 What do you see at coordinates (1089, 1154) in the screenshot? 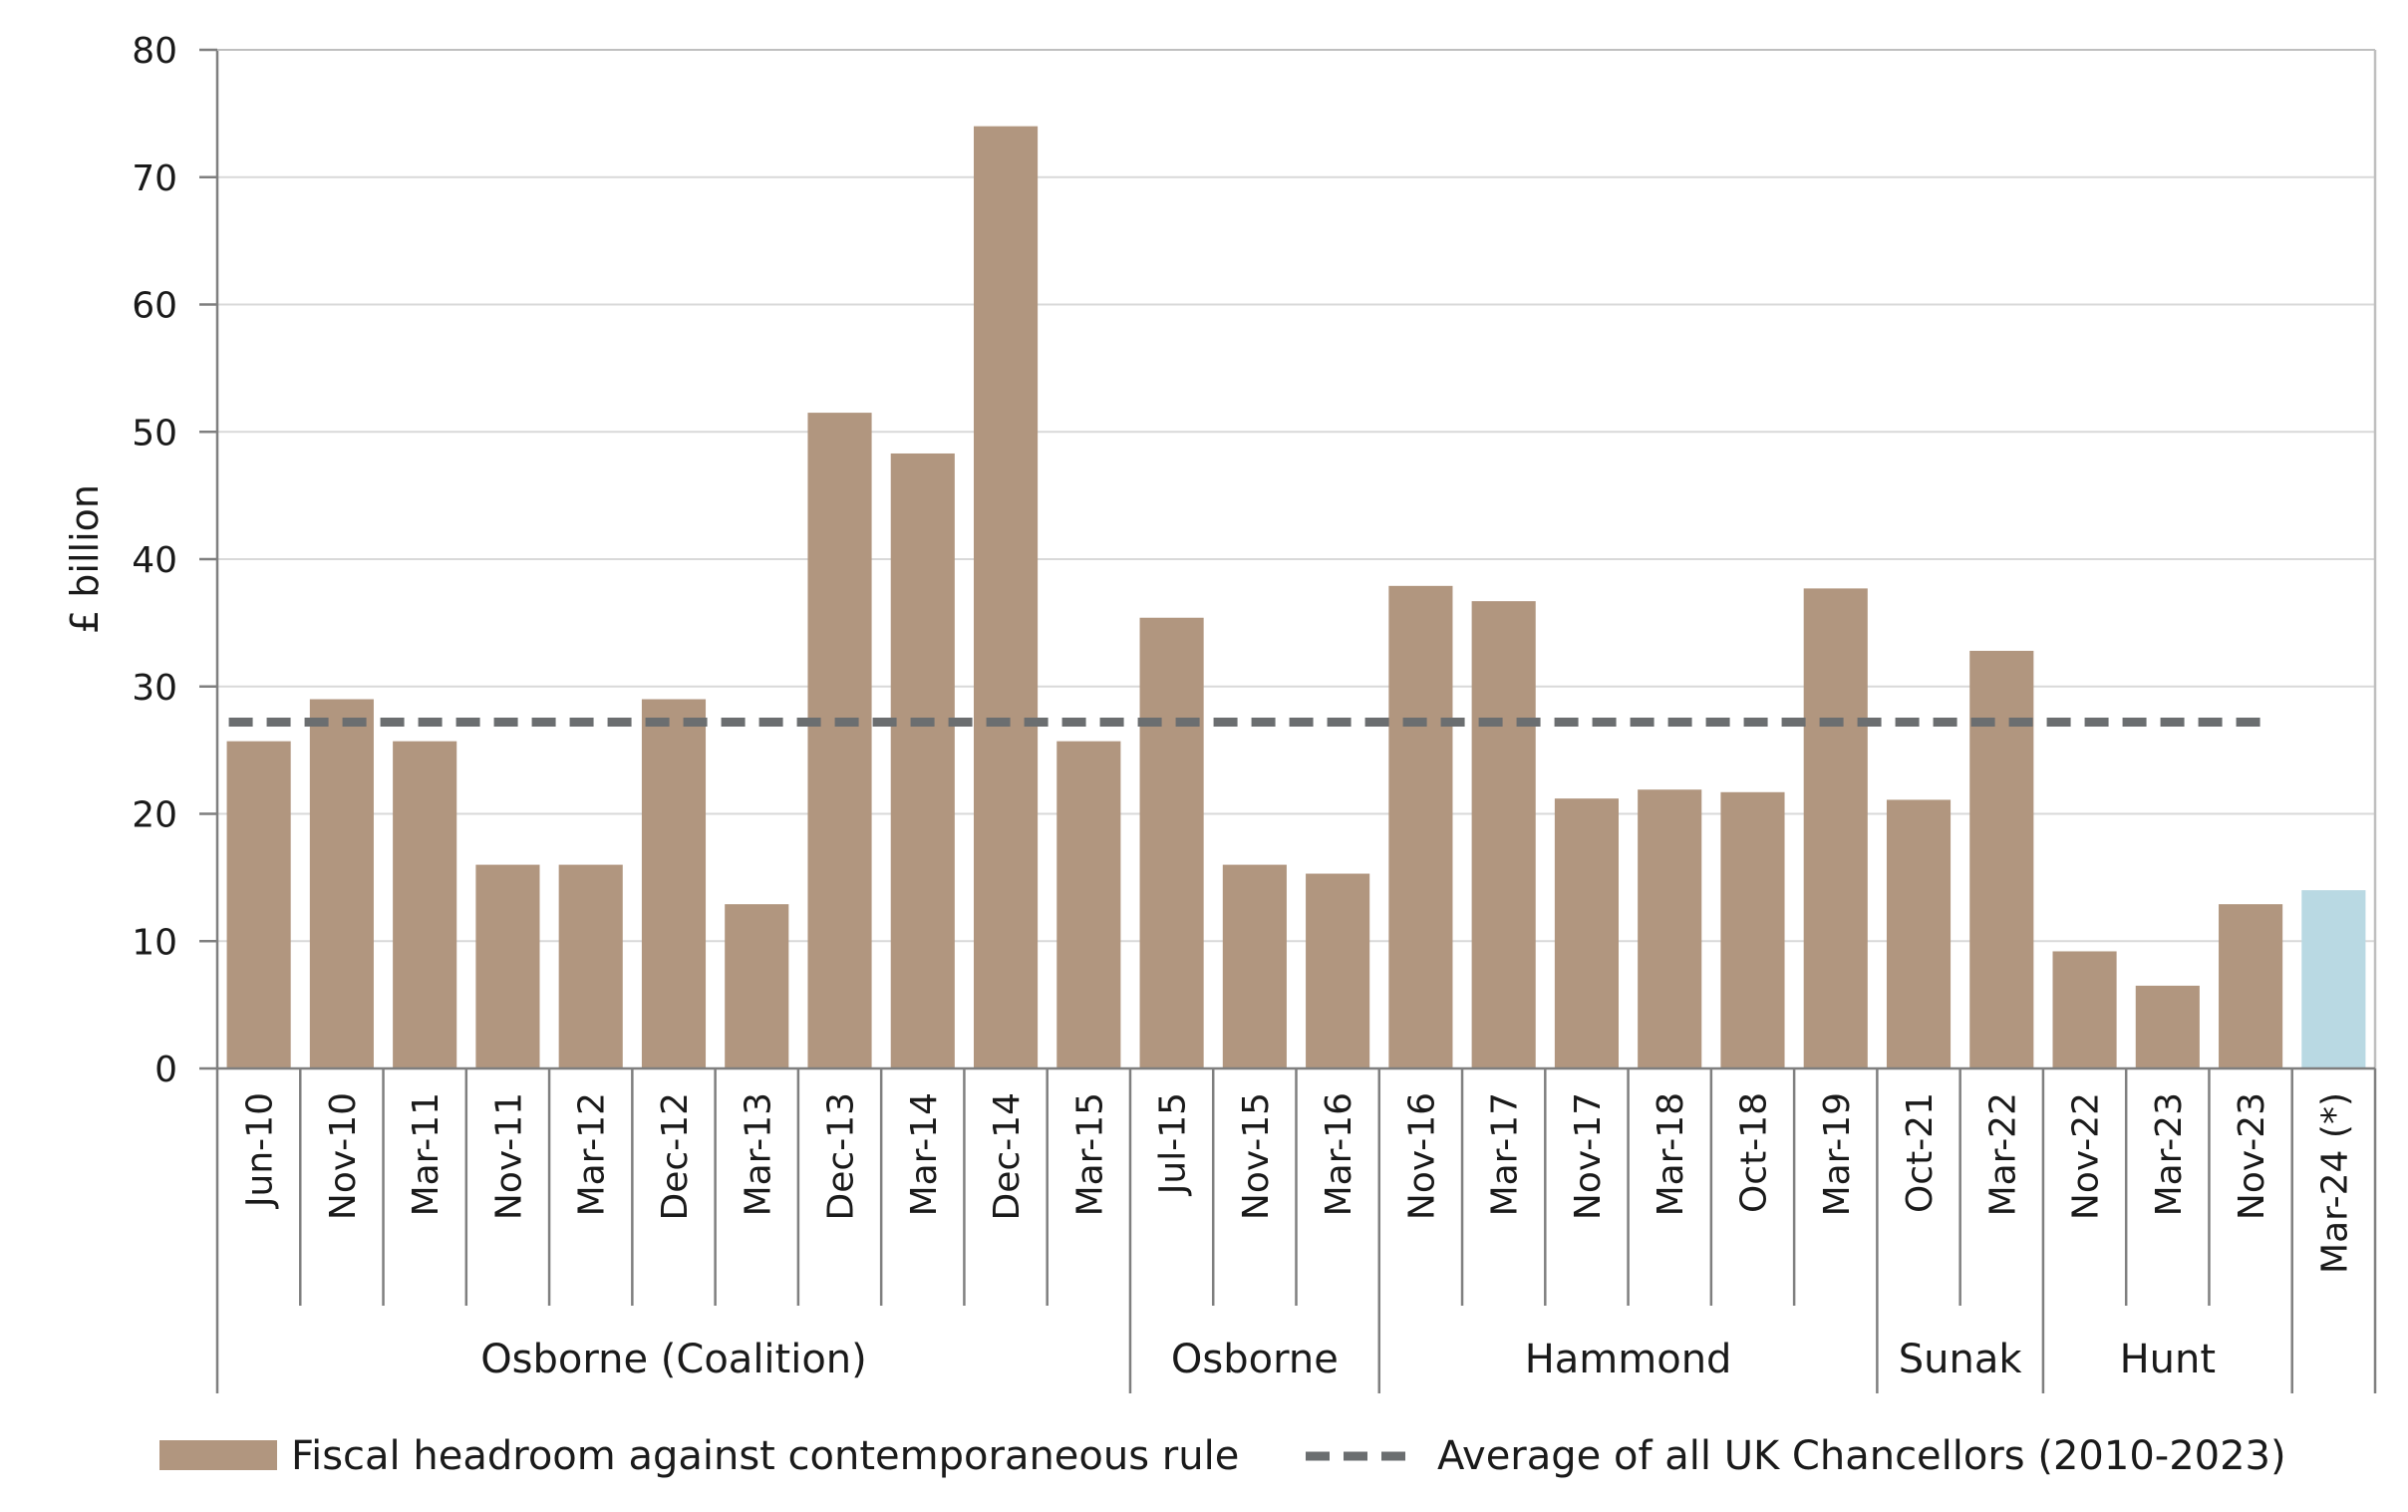
I see `category-label: Mar-15` at bounding box center [1089, 1154].